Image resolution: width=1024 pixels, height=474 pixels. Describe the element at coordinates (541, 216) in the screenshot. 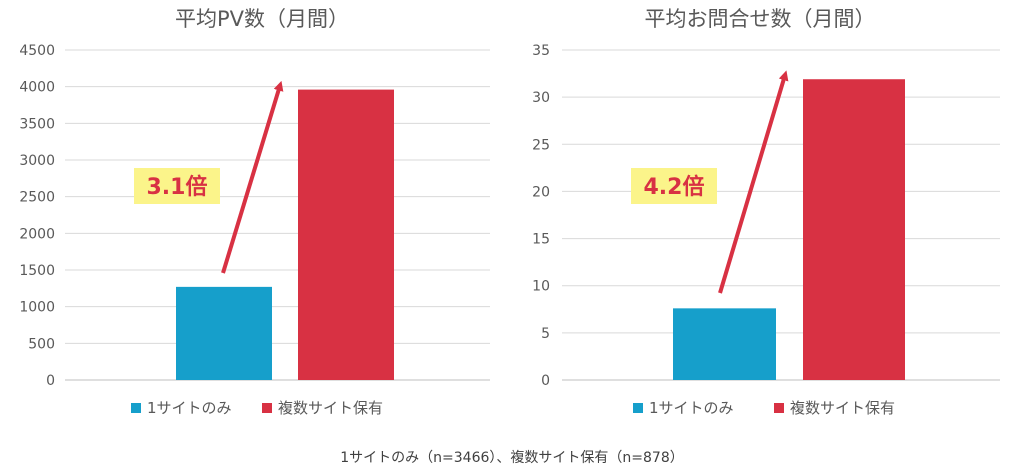

I see `y-axis-tick-labels: 0 5 10 15 20 25 30 35` at that location.